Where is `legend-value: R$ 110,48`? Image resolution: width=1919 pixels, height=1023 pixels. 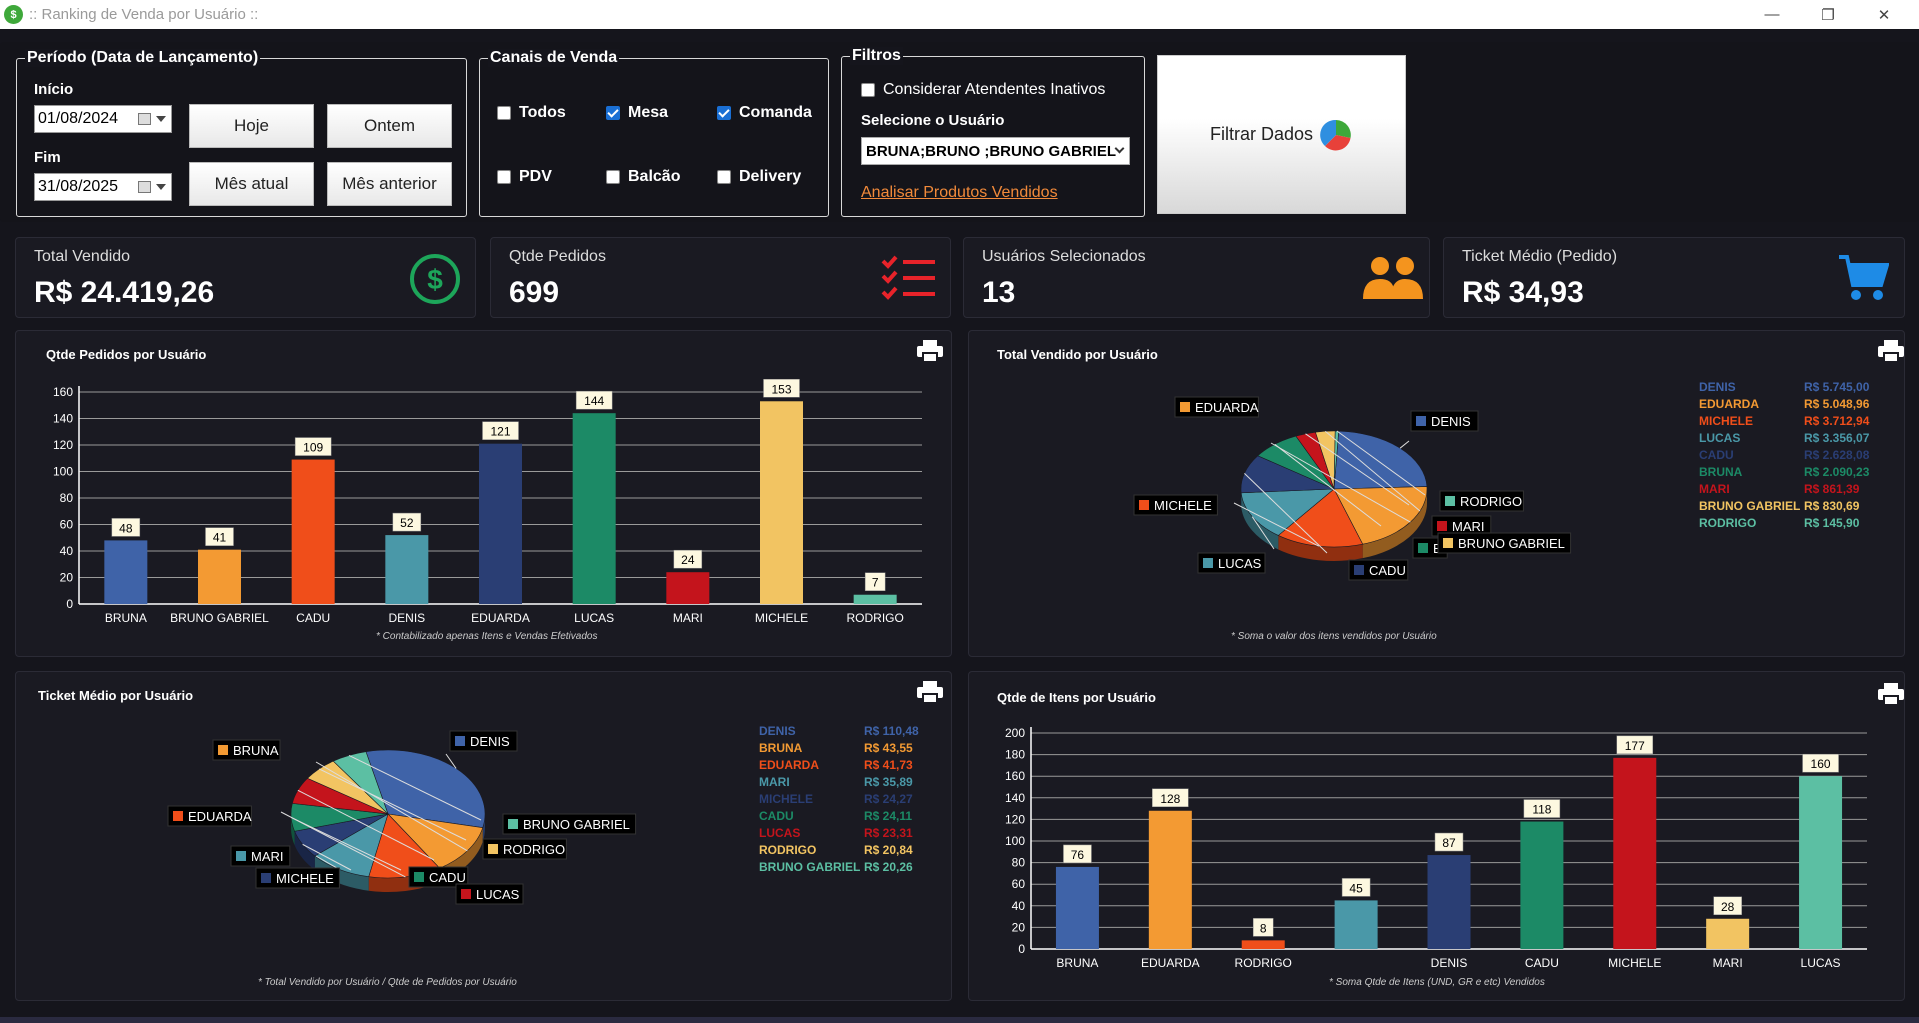 legend-value: R$ 110,48 is located at coordinates (891, 731).